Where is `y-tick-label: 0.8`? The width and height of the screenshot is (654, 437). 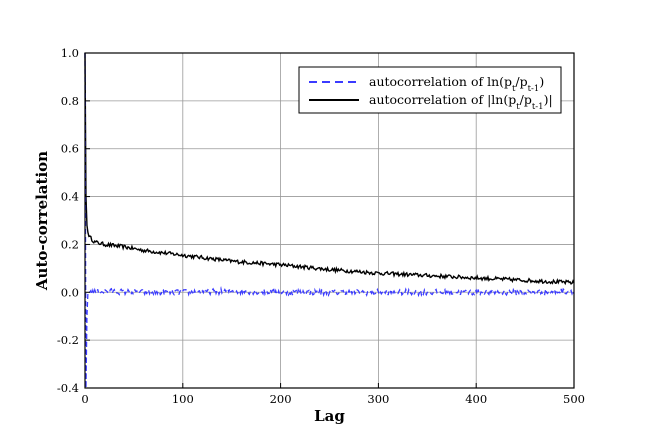
y-tick-label: 0.8 is located at coordinates (70, 101).